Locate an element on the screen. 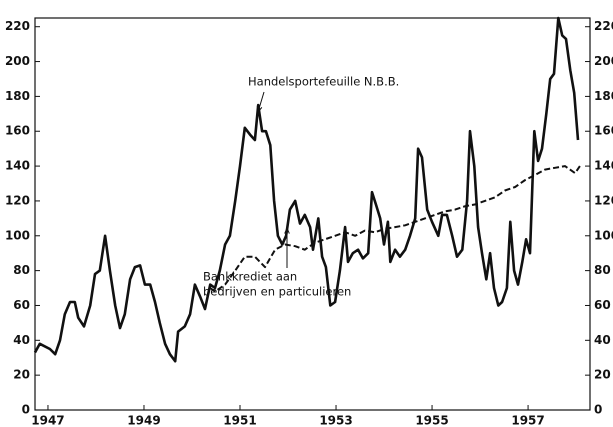 The width and height of the screenshot is (613, 427). y2-tick-label: 40 is located at coordinates (602, 340).